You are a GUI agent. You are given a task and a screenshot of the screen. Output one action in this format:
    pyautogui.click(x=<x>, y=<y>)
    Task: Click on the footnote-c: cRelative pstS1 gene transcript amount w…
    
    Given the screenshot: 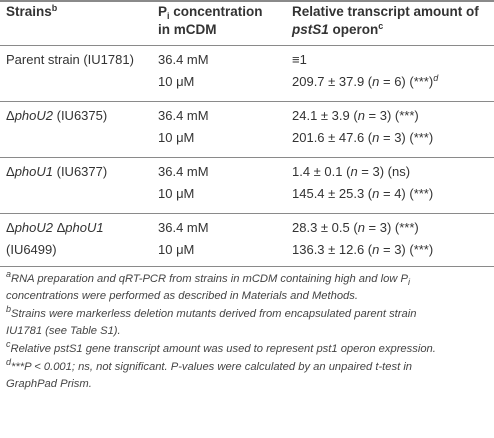 What is the action you would take?
    pyautogui.click(x=248, y=348)
    